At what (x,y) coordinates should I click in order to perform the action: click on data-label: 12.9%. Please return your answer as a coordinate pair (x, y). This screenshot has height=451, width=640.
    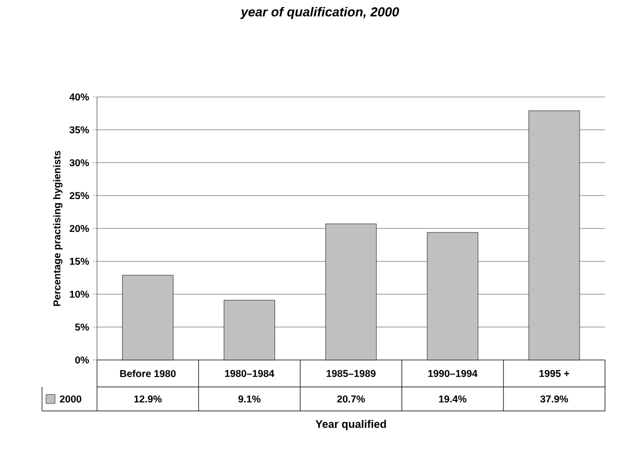
    Looking at the image, I should click on (148, 399).